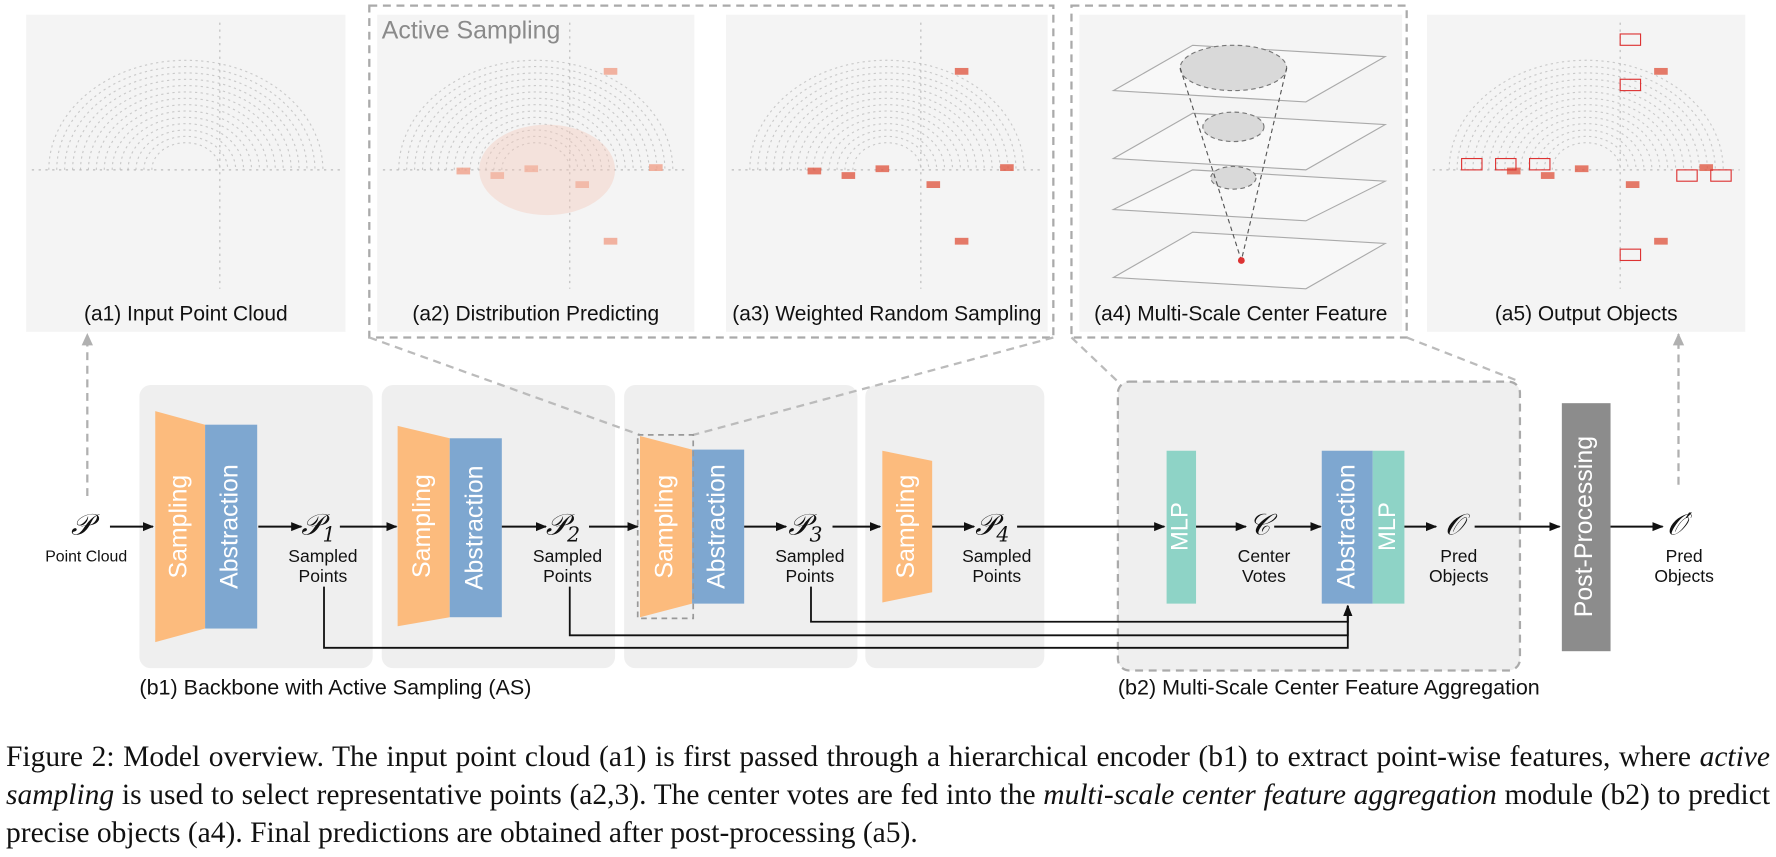 This screenshot has height=857, width=1776. What do you see at coordinates (1002, 534) in the screenshot?
I see `node-subscript: 4` at bounding box center [1002, 534].